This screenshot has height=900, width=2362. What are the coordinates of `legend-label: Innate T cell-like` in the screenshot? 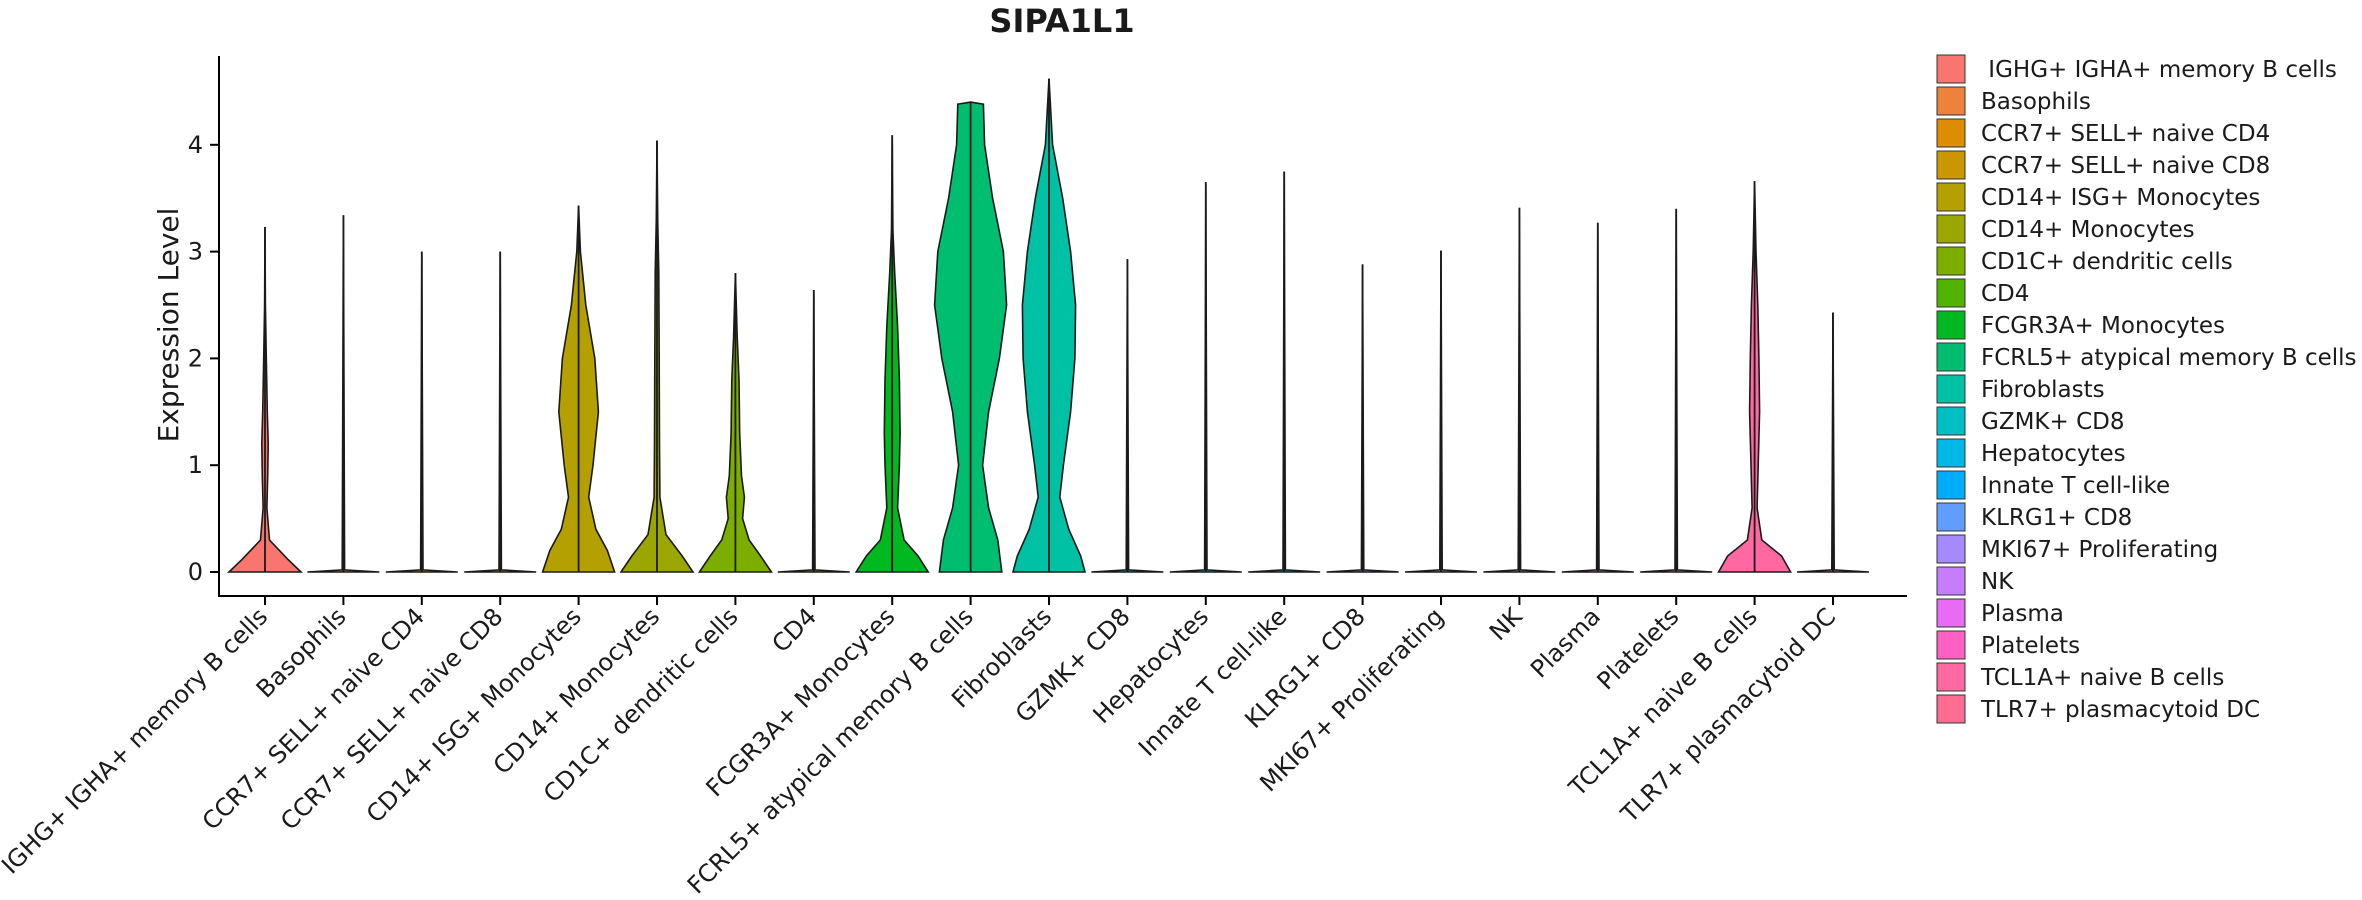 It's located at (2075, 486).